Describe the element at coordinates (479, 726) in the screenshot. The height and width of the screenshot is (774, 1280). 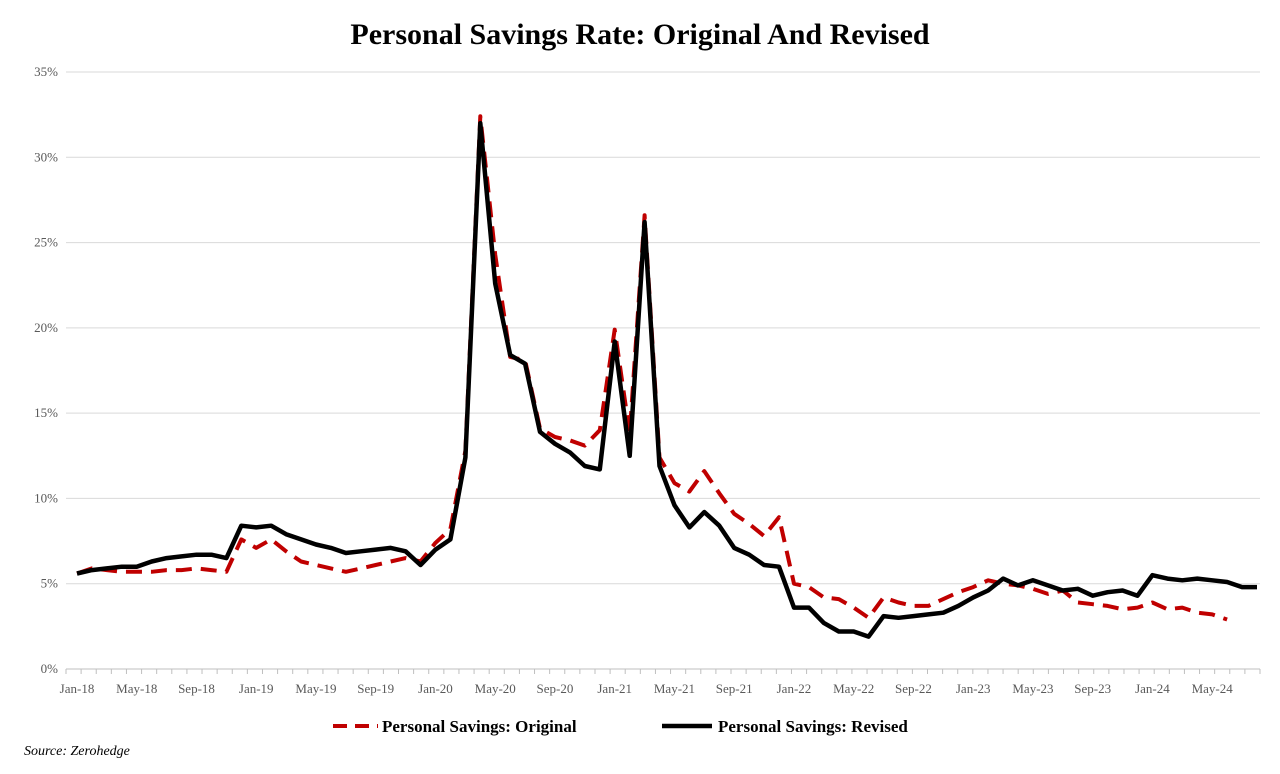
I see `legend-label-original: Personal Savings: Original` at that location.